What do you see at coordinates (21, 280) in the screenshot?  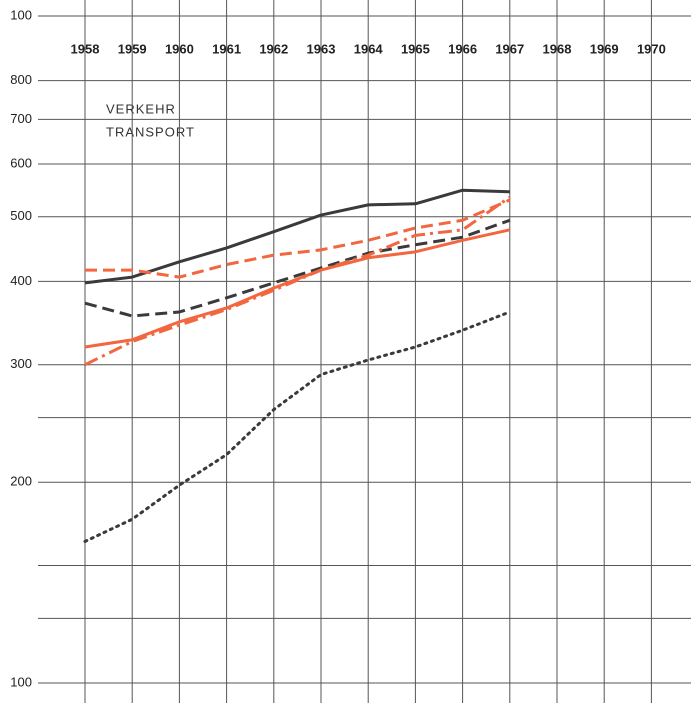 I see `y-tick-label: 400` at bounding box center [21, 280].